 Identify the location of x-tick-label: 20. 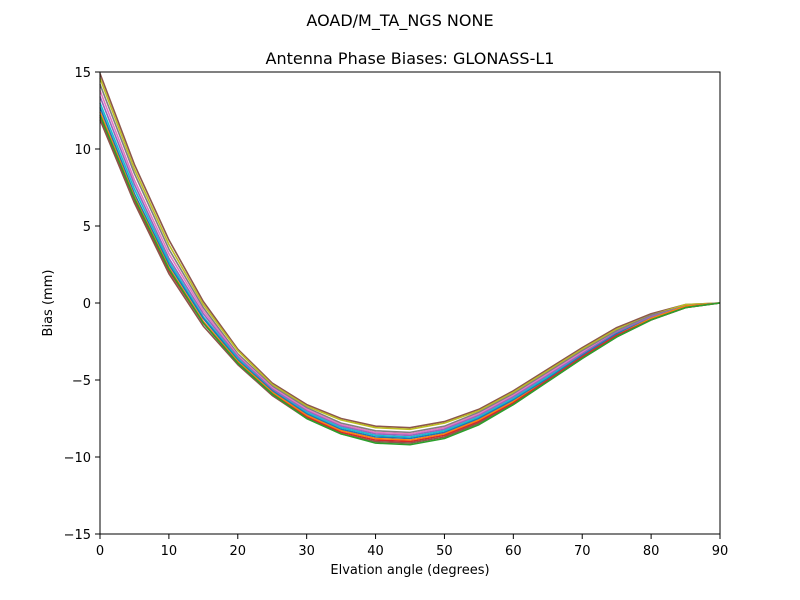
(238, 551).